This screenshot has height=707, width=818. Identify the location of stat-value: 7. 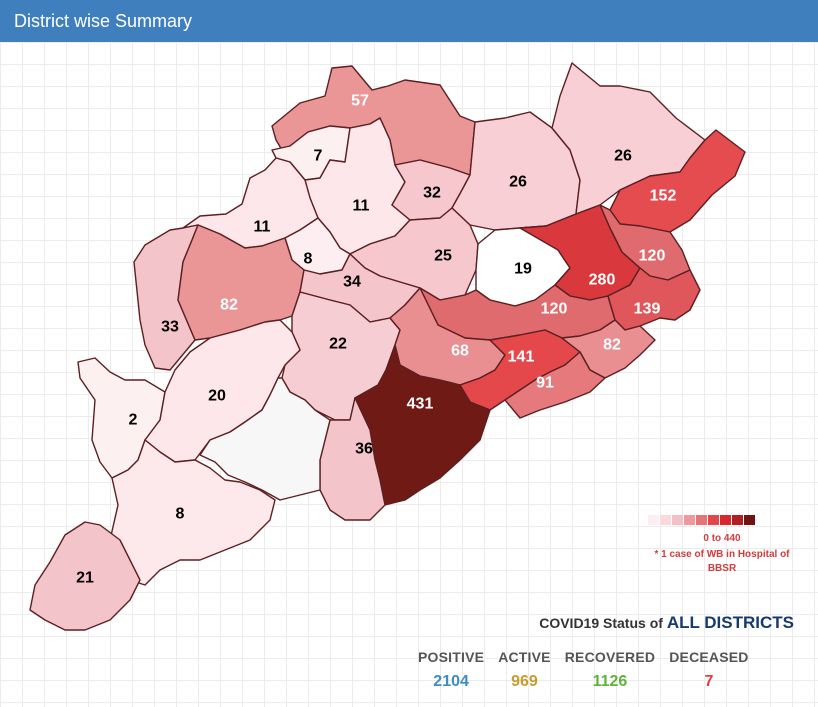
(709, 681).